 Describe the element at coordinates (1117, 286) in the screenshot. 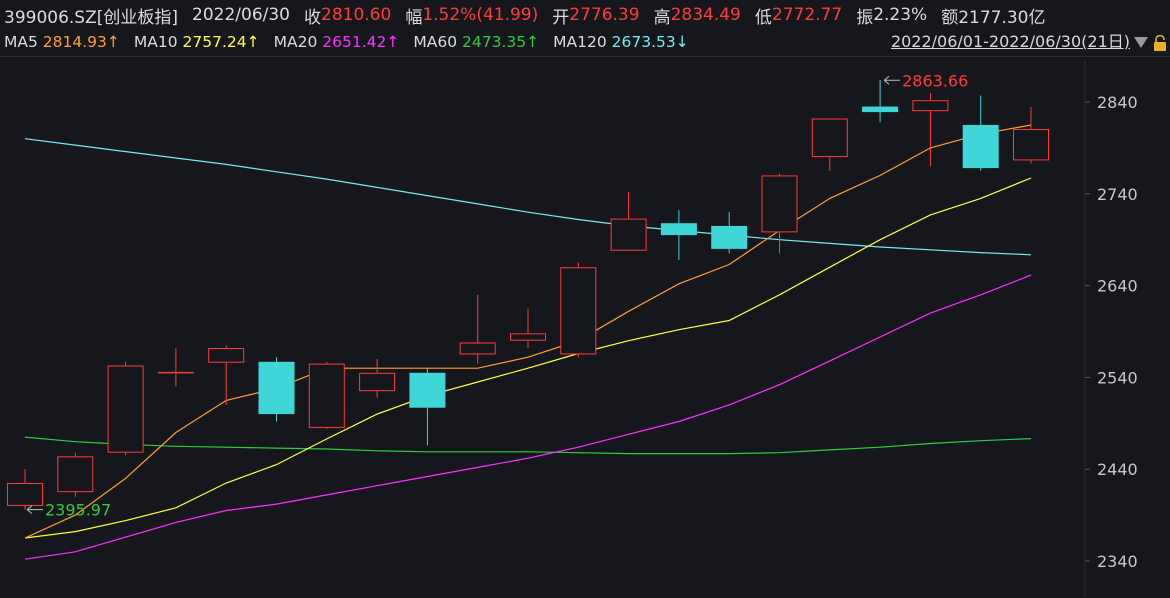

I see `y-tick-label: 2640` at that location.